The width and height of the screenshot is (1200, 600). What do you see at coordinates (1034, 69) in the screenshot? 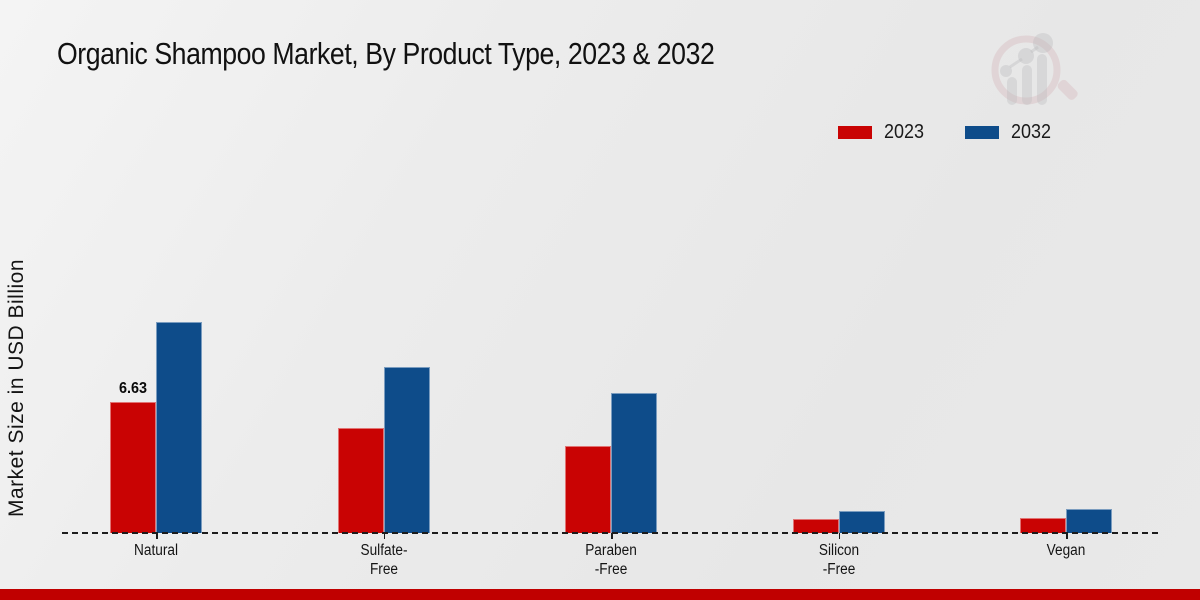
I see `magnifier-chart-watermark-icon` at bounding box center [1034, 69].